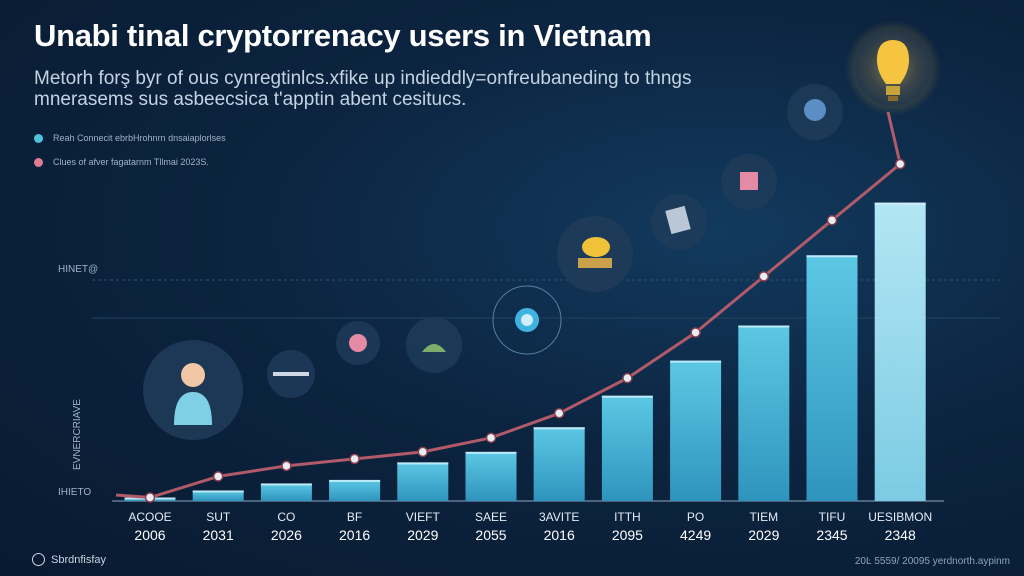  What do you see at coordinates (749, 182) in the screenshot?
I see `gift-icon` at bounding box center [749, 182].